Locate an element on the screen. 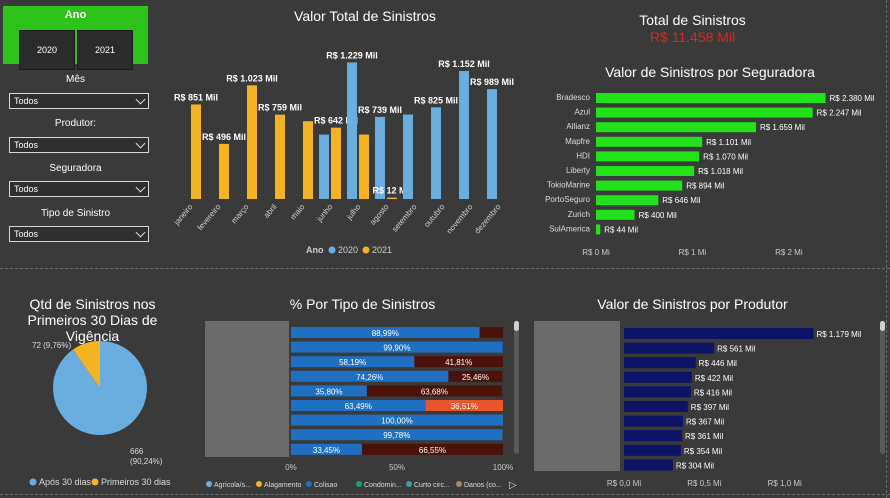 The height and width of the screenshot is (498, 890). bar-2020-novembro is located at coordinates (464, 135).